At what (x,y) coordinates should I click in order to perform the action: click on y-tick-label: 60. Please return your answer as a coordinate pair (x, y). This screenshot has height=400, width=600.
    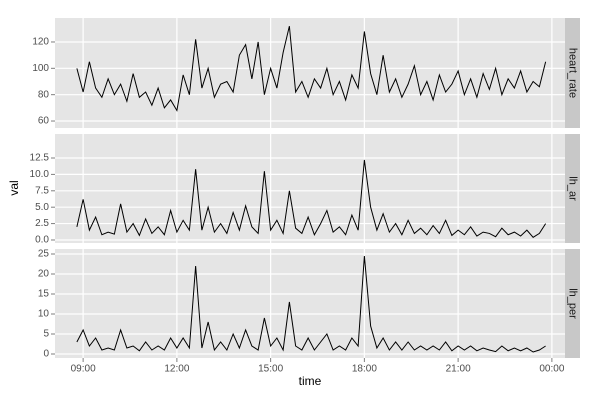
    Looking at the image, I should click on (44, 121).